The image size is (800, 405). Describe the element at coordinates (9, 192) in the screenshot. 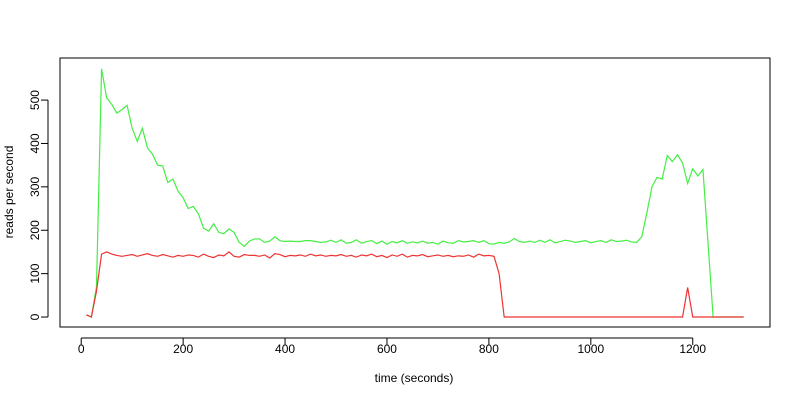

I see `y-axis-title: reads per second` at that location.